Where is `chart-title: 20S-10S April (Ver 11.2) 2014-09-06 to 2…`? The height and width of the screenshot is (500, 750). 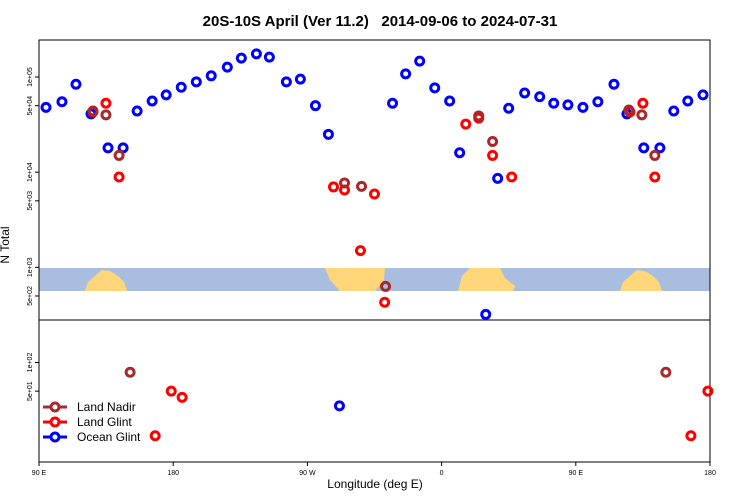 chart-title: 20S-10S April (Ver 11.2) 2014-09-06 to 2… is located at coordinates (380, 21).